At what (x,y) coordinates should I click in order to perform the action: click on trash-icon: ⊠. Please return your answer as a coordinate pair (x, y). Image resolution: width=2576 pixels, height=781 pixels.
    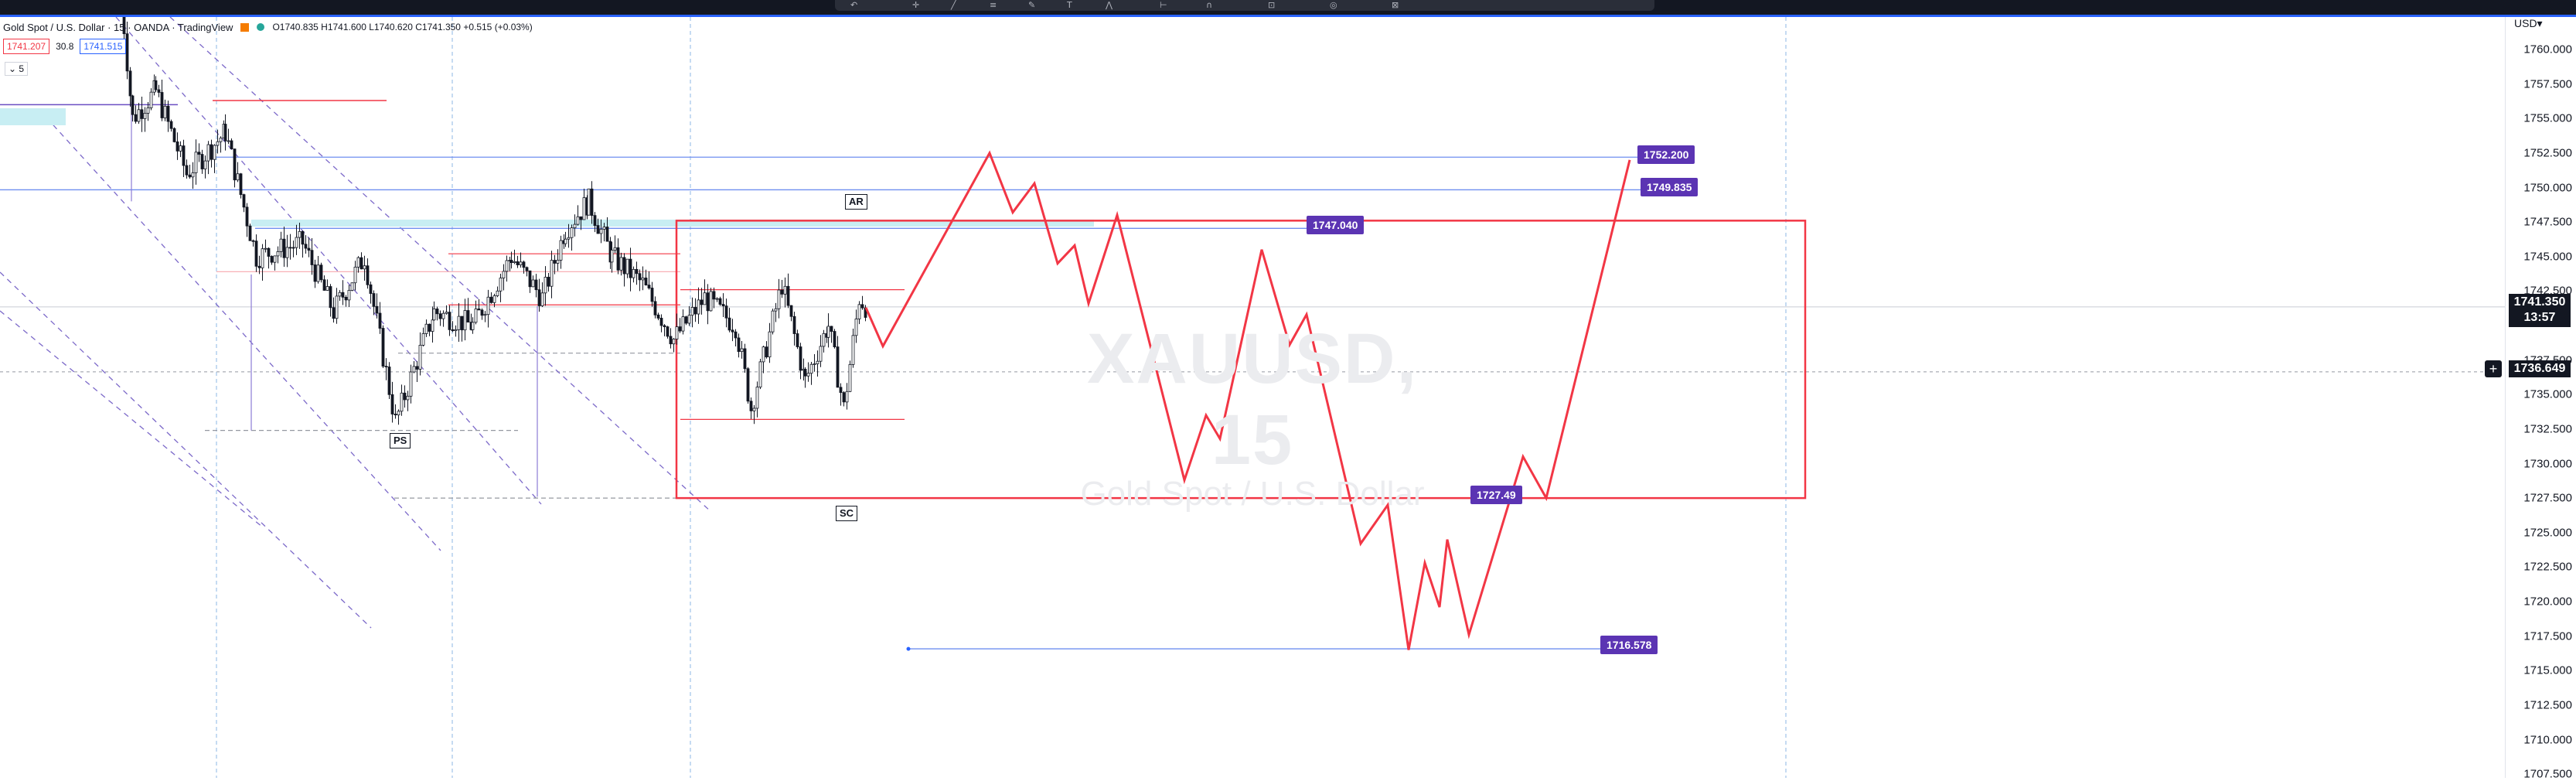
    Looking at the image, I should click on (1395, 5).